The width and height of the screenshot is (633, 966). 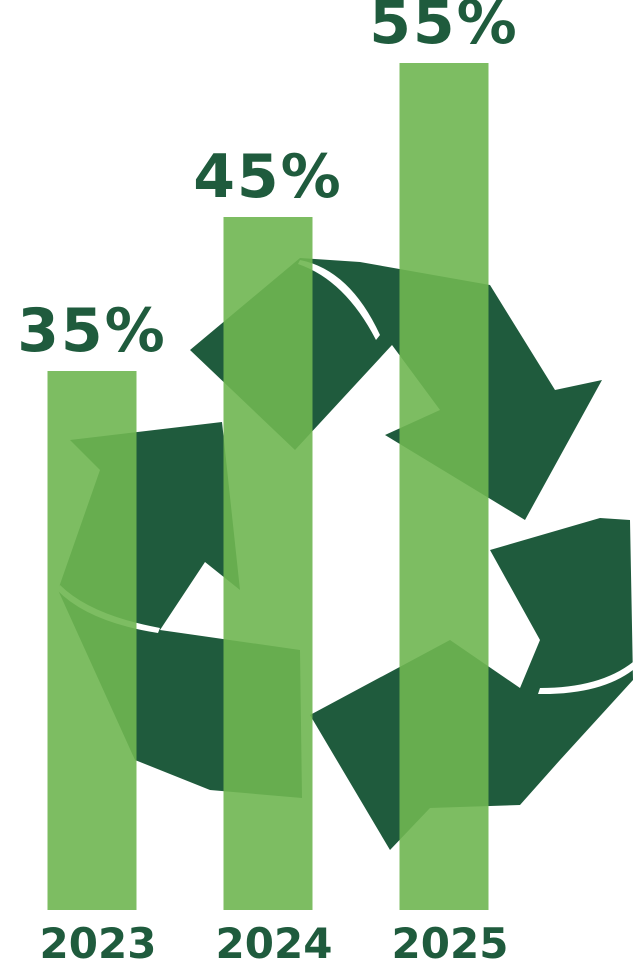 I want to click on x-tick-label: 2023, so click(x=98, y=942).